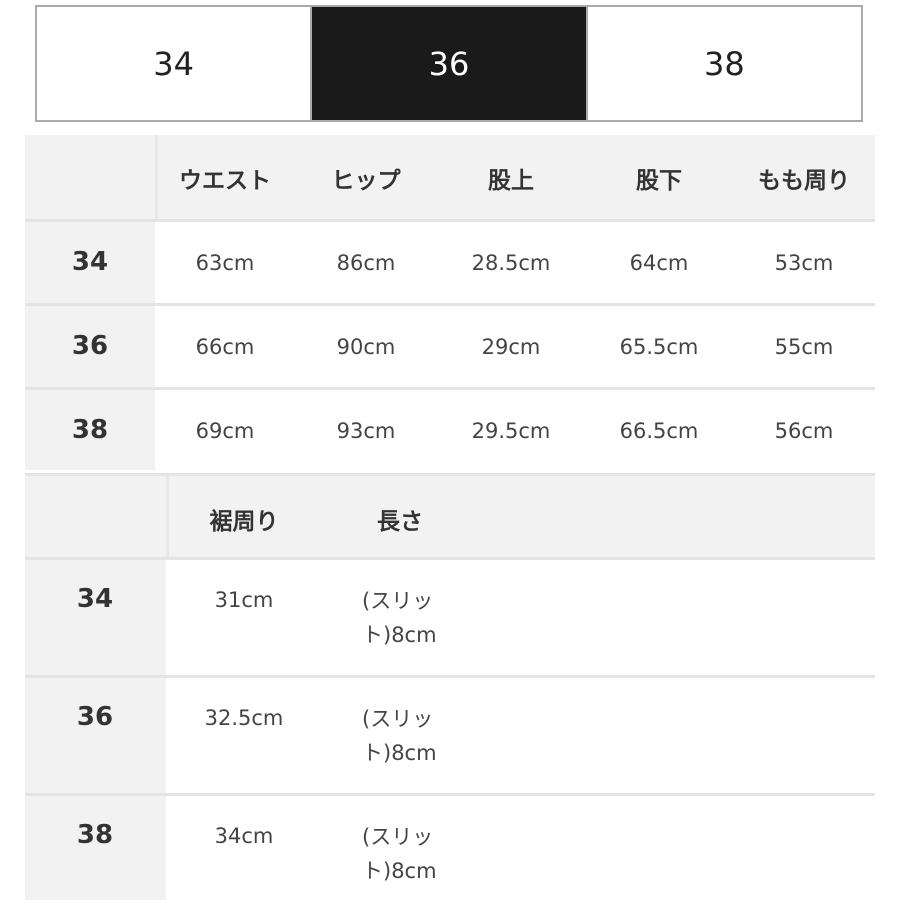 This screenshot has width=900, height=911. I want to click on table-cell: 65.5cm, so click(659, 347).